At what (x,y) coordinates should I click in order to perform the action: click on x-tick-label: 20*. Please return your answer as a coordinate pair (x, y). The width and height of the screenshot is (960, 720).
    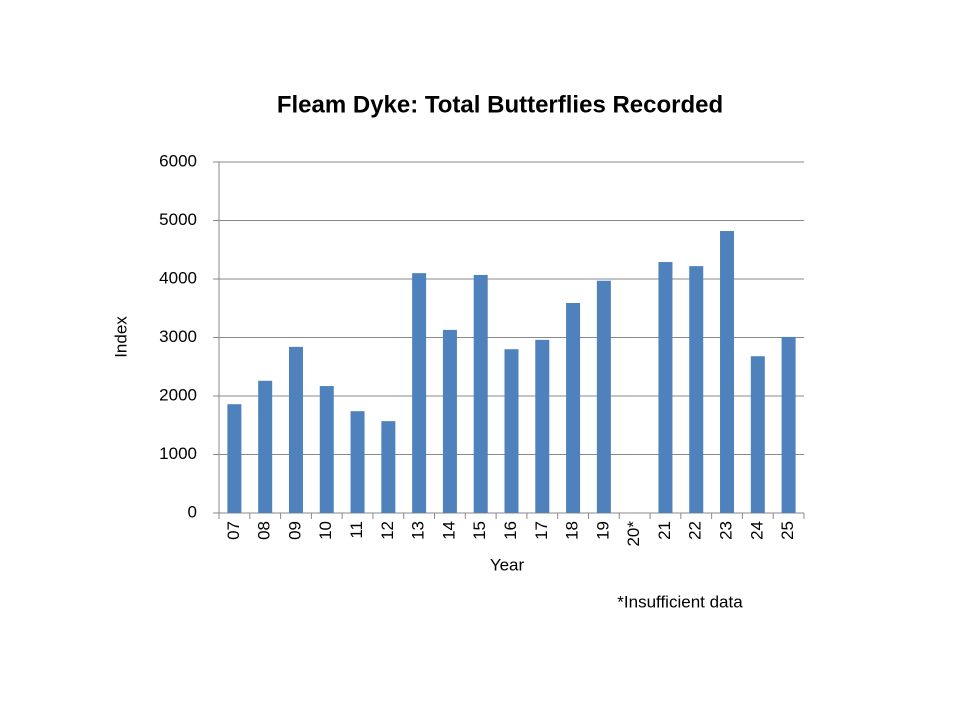
    Looking at the image, I should click on (633, 534).